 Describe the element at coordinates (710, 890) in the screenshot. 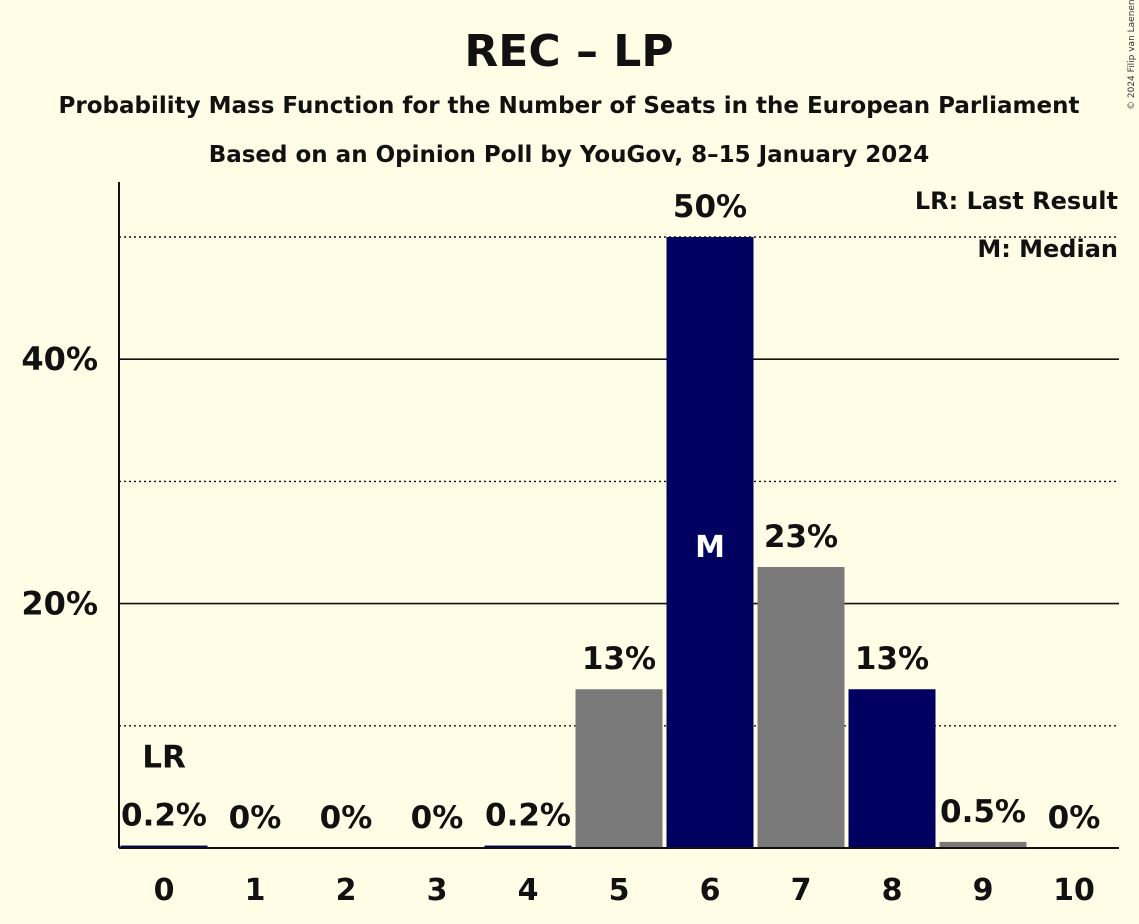

I see `x-tick-label-6: 6` at that location.